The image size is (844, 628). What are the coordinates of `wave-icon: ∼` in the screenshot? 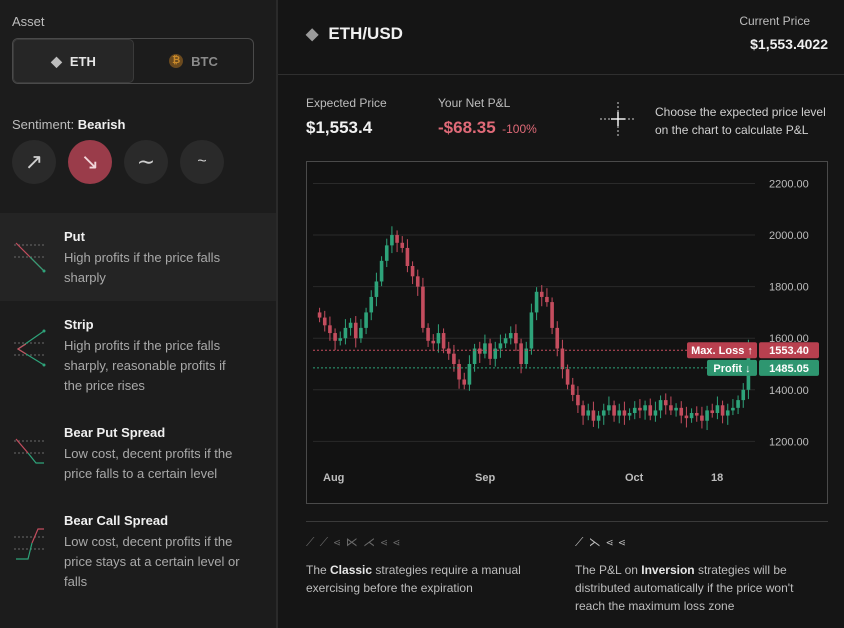 It's located at (146, 161).